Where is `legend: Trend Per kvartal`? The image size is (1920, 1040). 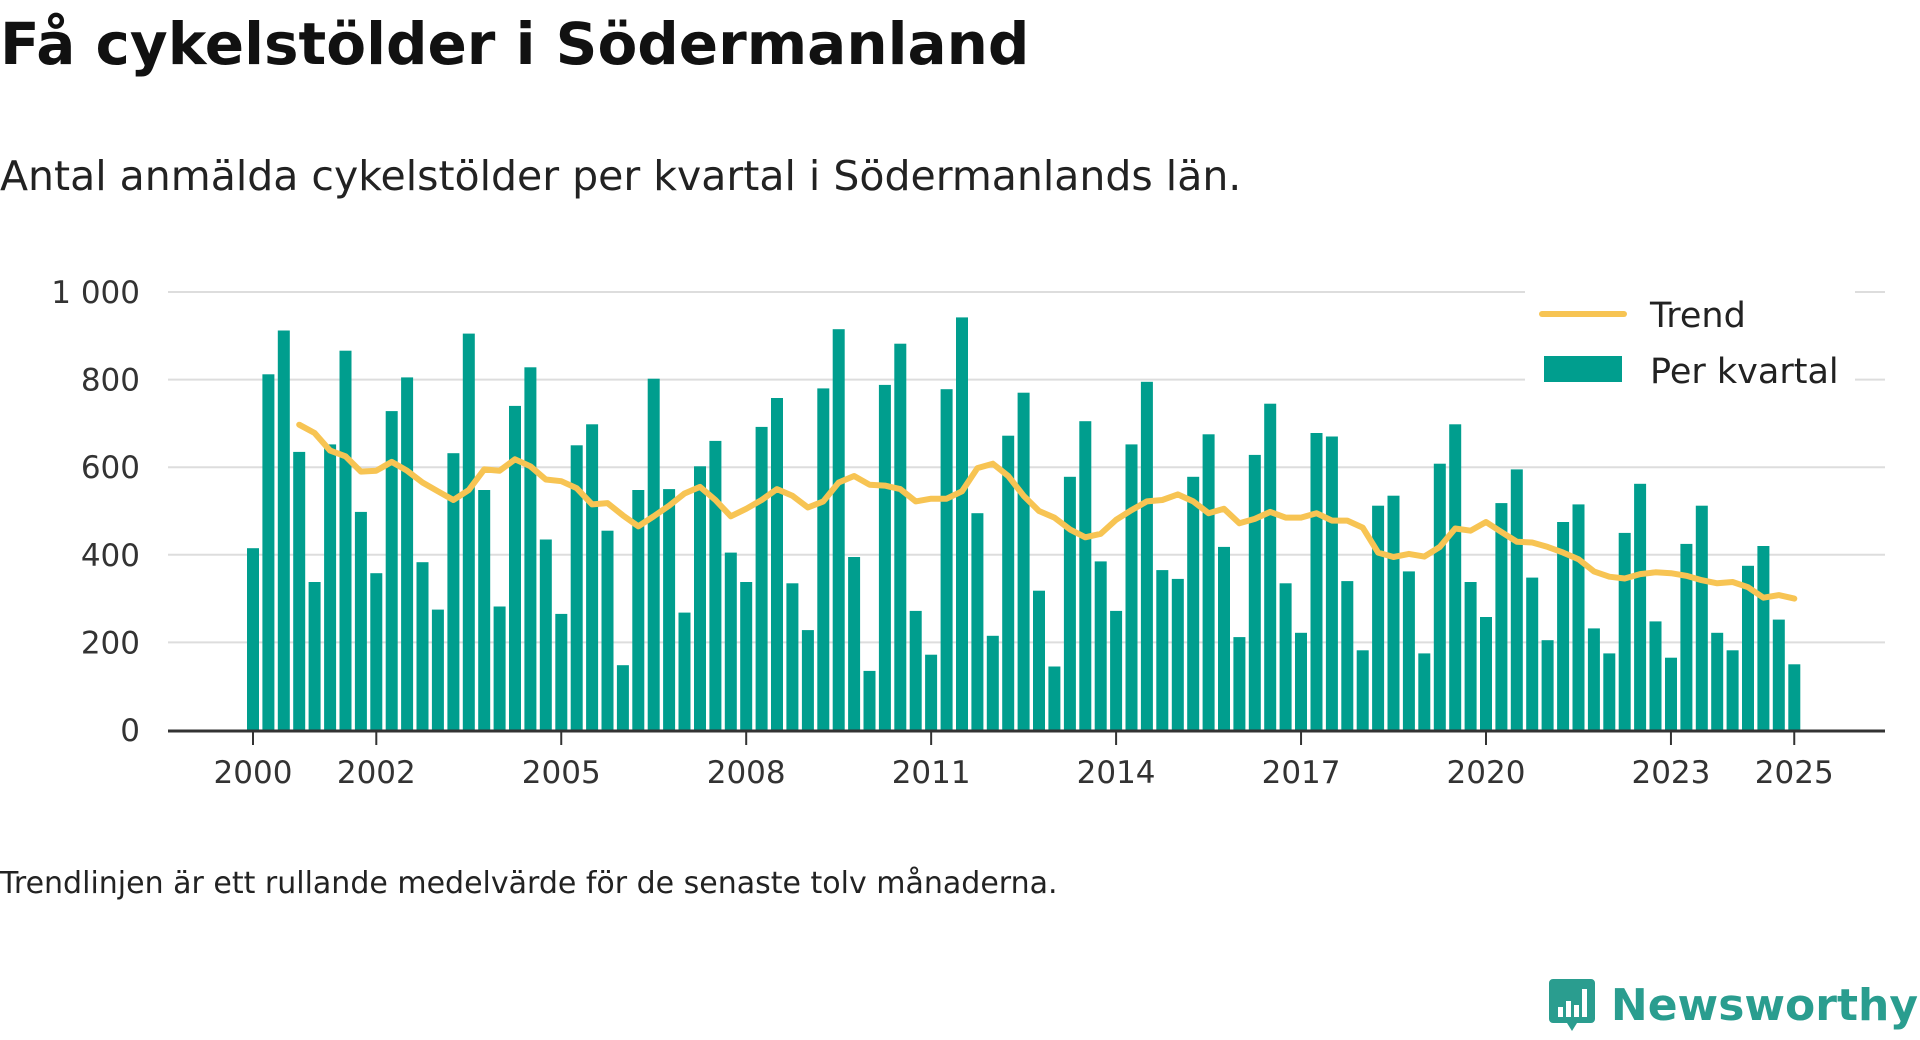
legend: Trend Per kvartal is located at coordinates (1690, 348).